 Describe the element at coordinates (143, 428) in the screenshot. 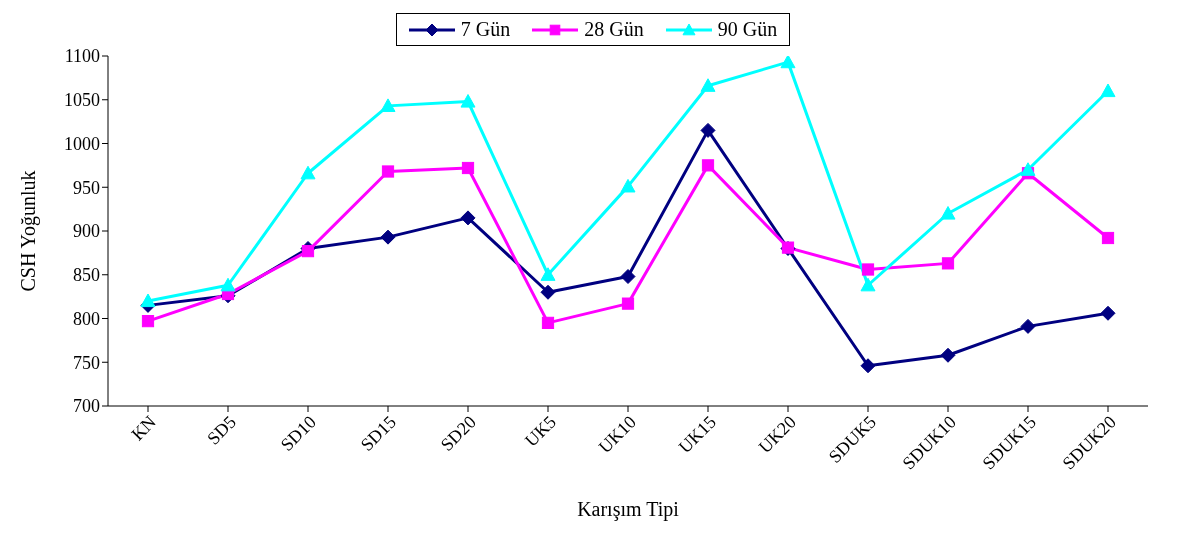

I see `x-tick-label: KN` at that location.